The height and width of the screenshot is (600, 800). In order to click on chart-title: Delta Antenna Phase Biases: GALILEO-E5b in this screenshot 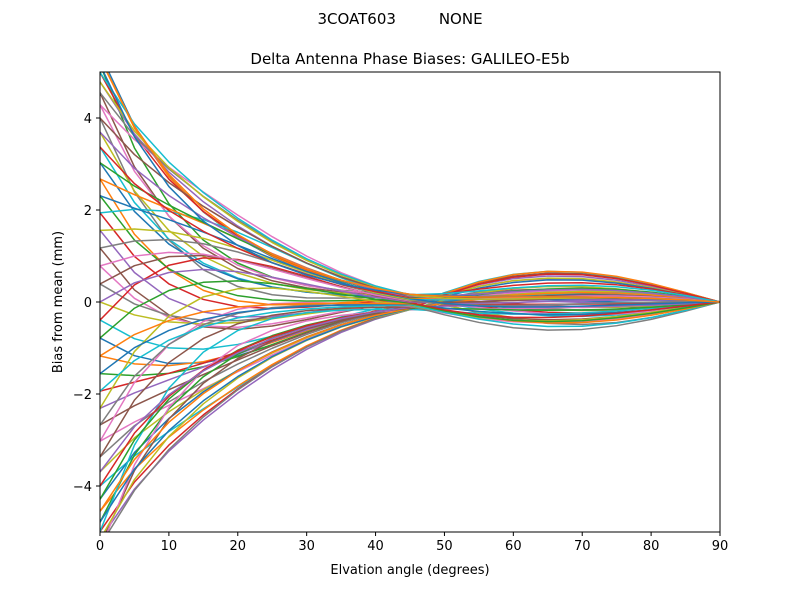, I will do `click(409, 59)`.